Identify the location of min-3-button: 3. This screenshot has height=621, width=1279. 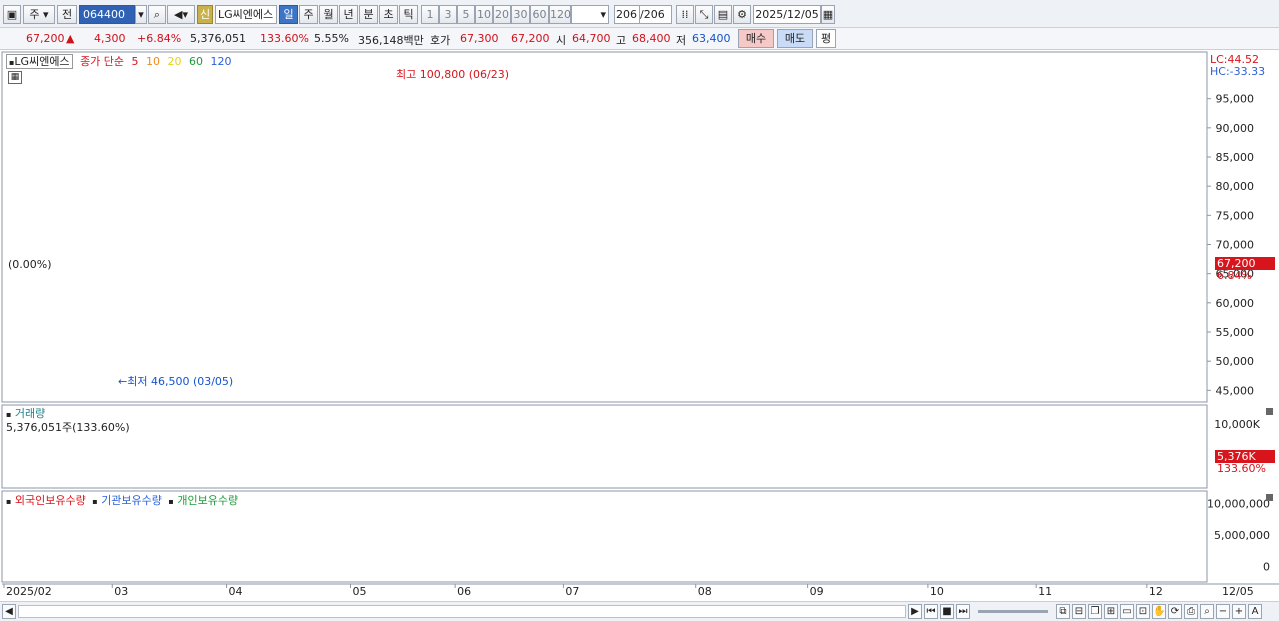
(448, 14).